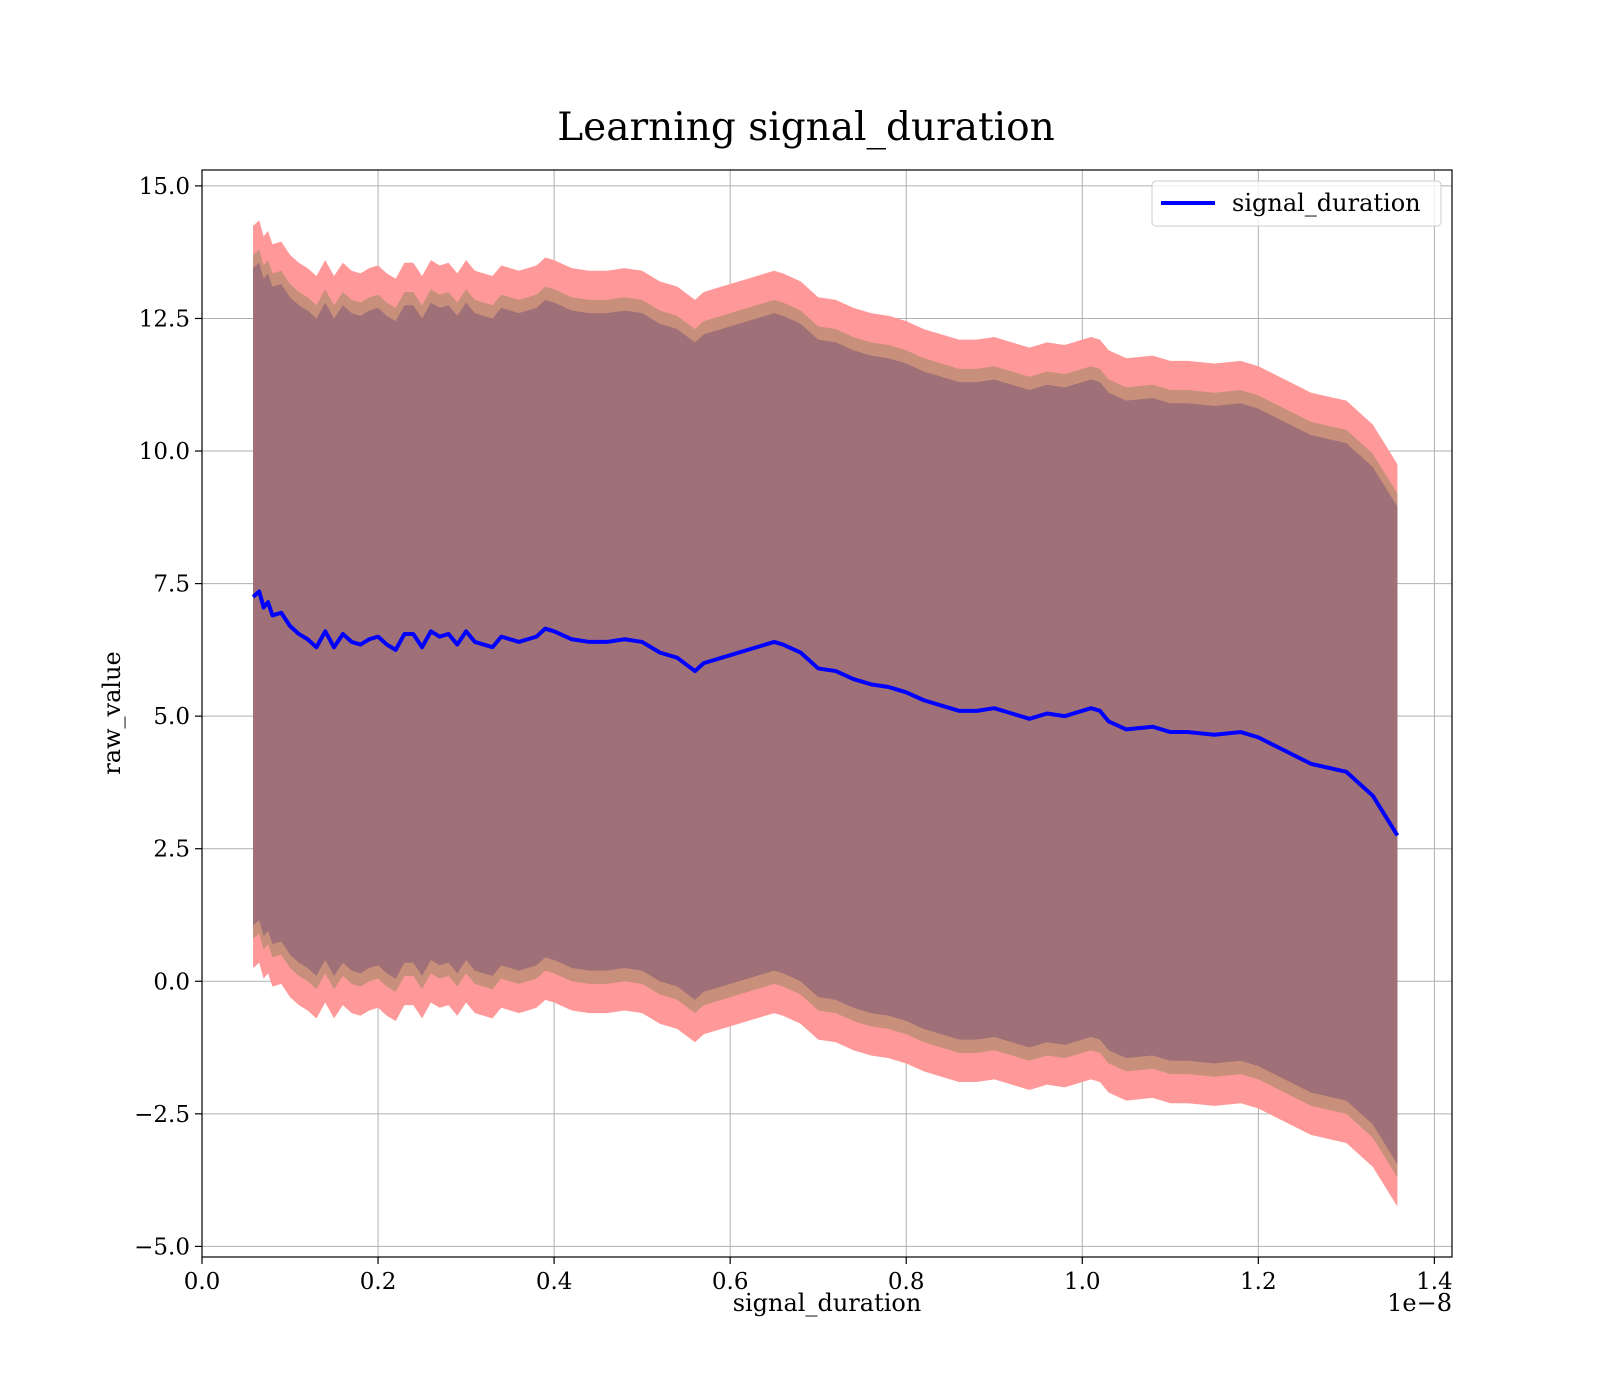 This screenshot has width=1600, height=1400. I want to click on y-tick-label: 7.5, so click(171, 585).